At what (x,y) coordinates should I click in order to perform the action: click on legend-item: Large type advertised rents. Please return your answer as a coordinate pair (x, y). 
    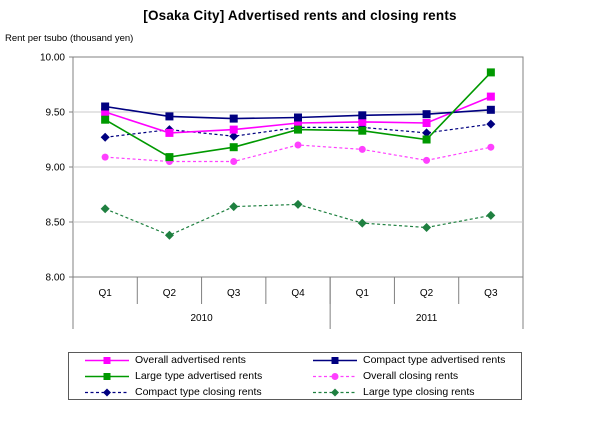
    Looking at the image, I should click on (199, 376).